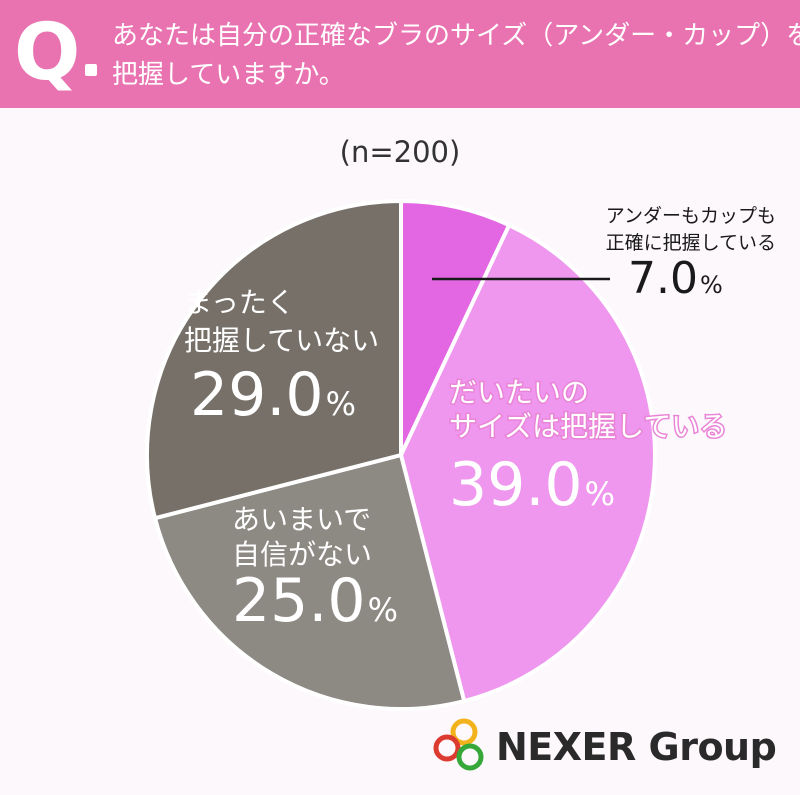  What do you see at coordinates (47, 53) in the screenshot?
I see `question-mark: Q` at bounding box center [47, 53].